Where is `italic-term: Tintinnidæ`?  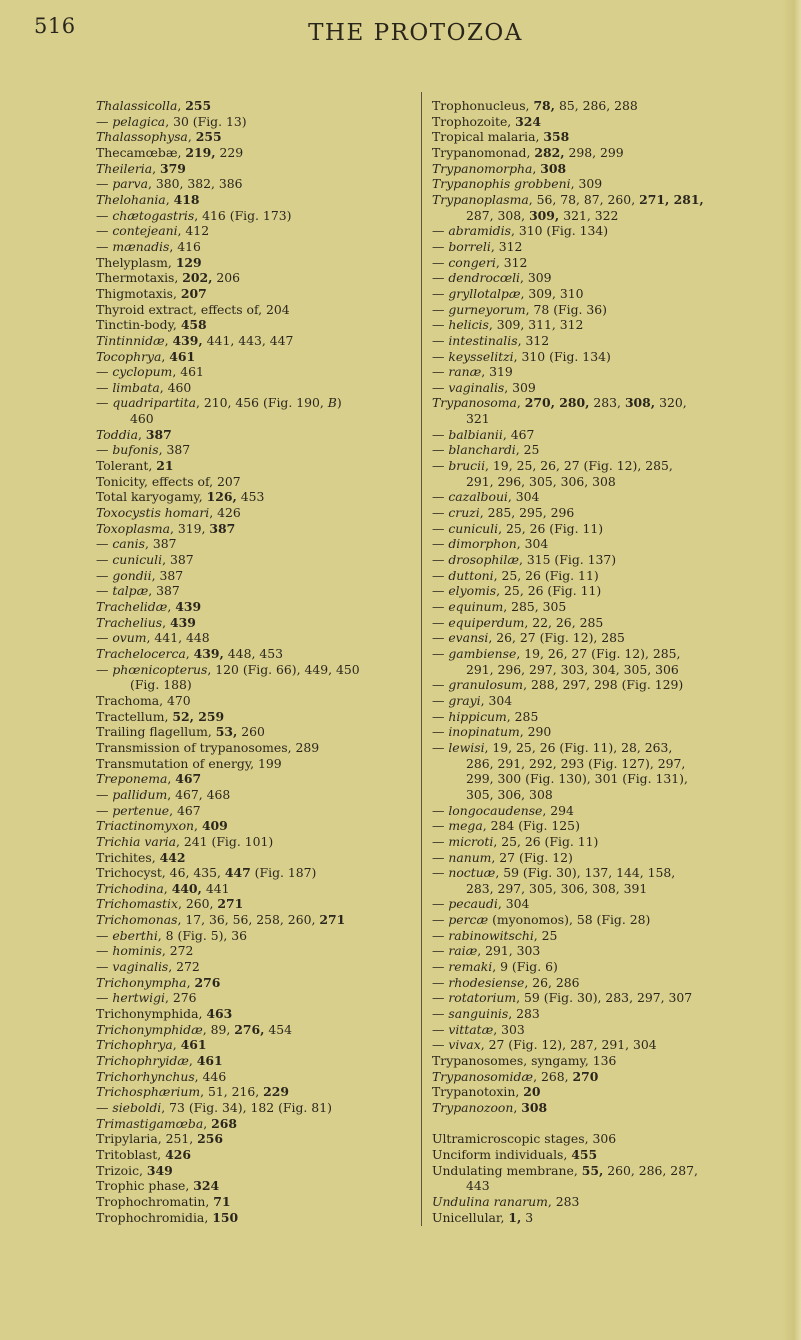
italic-term: Tintinnidæ is located at coordinates (130, 340).